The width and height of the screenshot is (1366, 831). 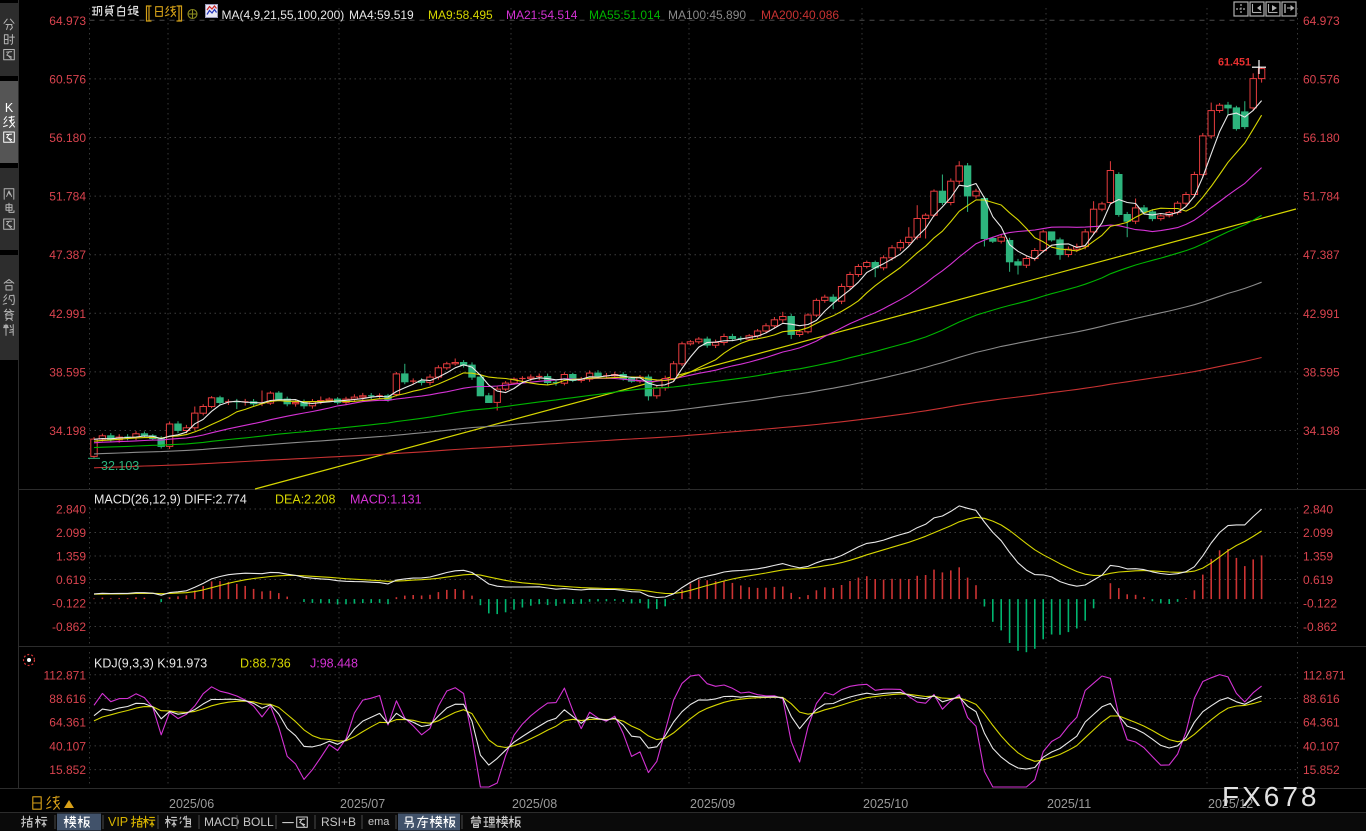 I want to click on svg-text: RSI+B, so click(x=338, y=822).